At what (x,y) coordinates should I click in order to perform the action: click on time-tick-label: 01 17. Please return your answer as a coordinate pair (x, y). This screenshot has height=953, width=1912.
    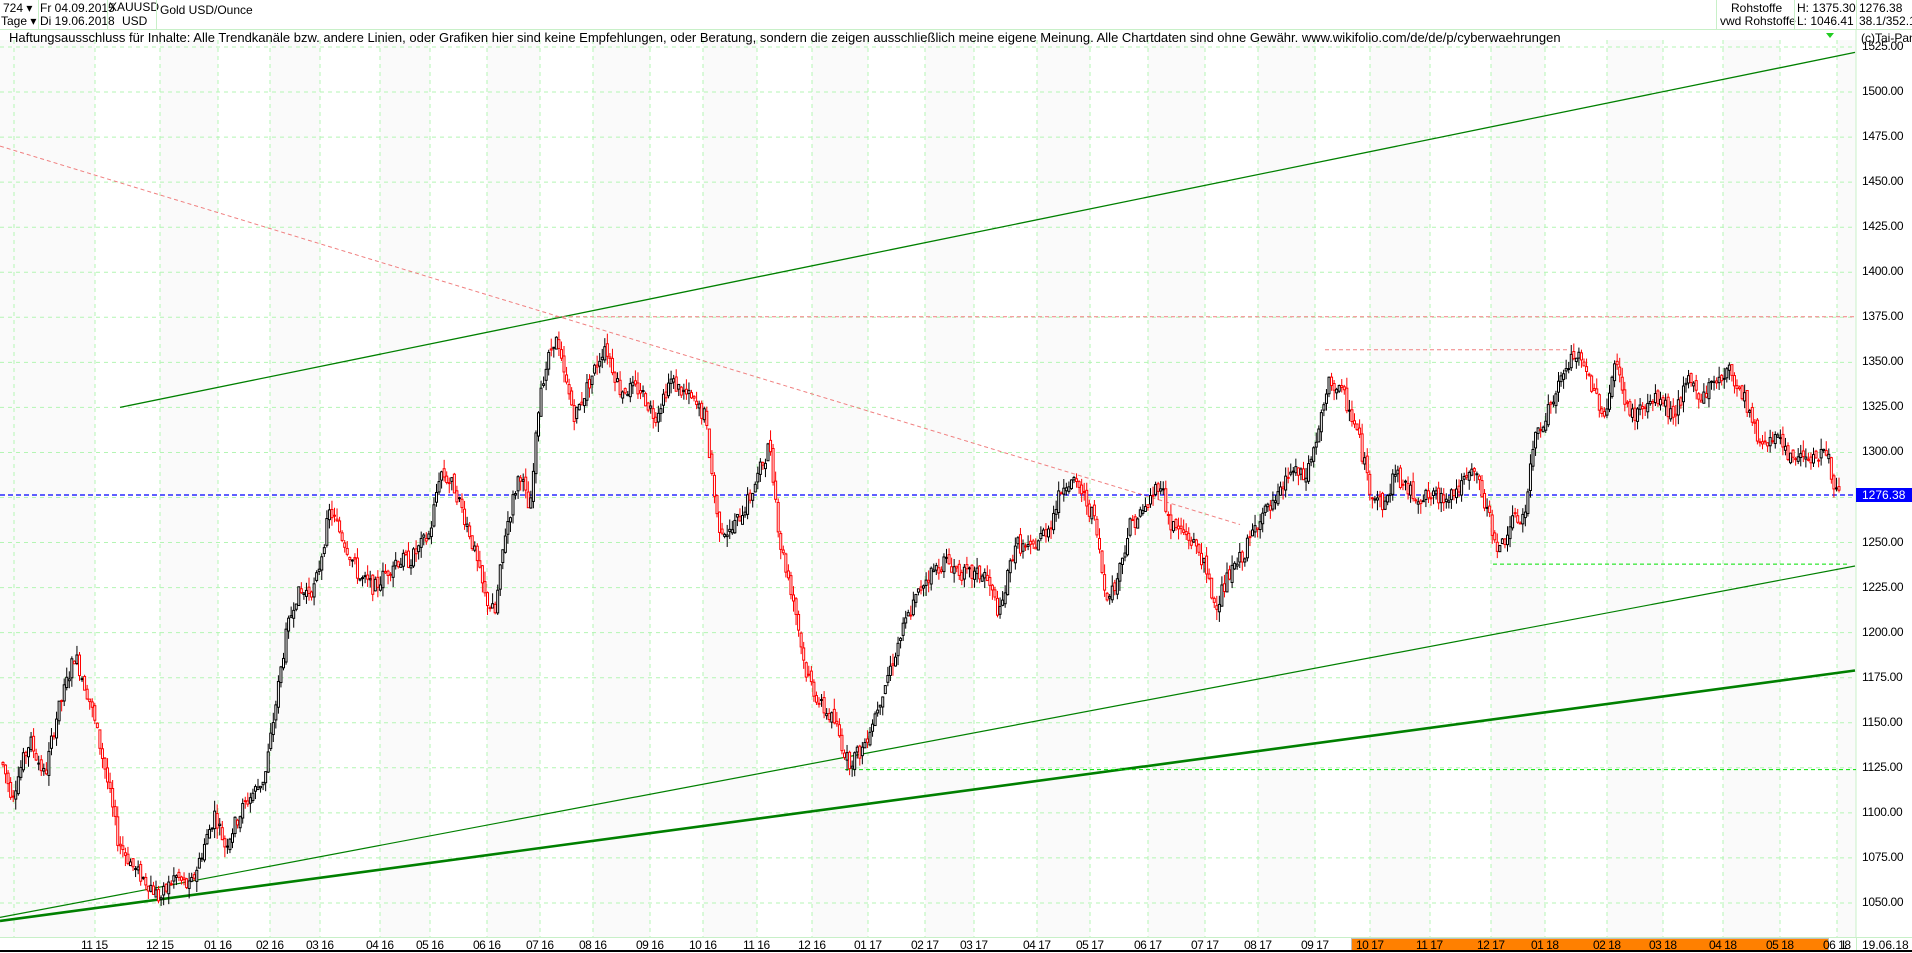
    Looking at the image, I should click on (868, 945).